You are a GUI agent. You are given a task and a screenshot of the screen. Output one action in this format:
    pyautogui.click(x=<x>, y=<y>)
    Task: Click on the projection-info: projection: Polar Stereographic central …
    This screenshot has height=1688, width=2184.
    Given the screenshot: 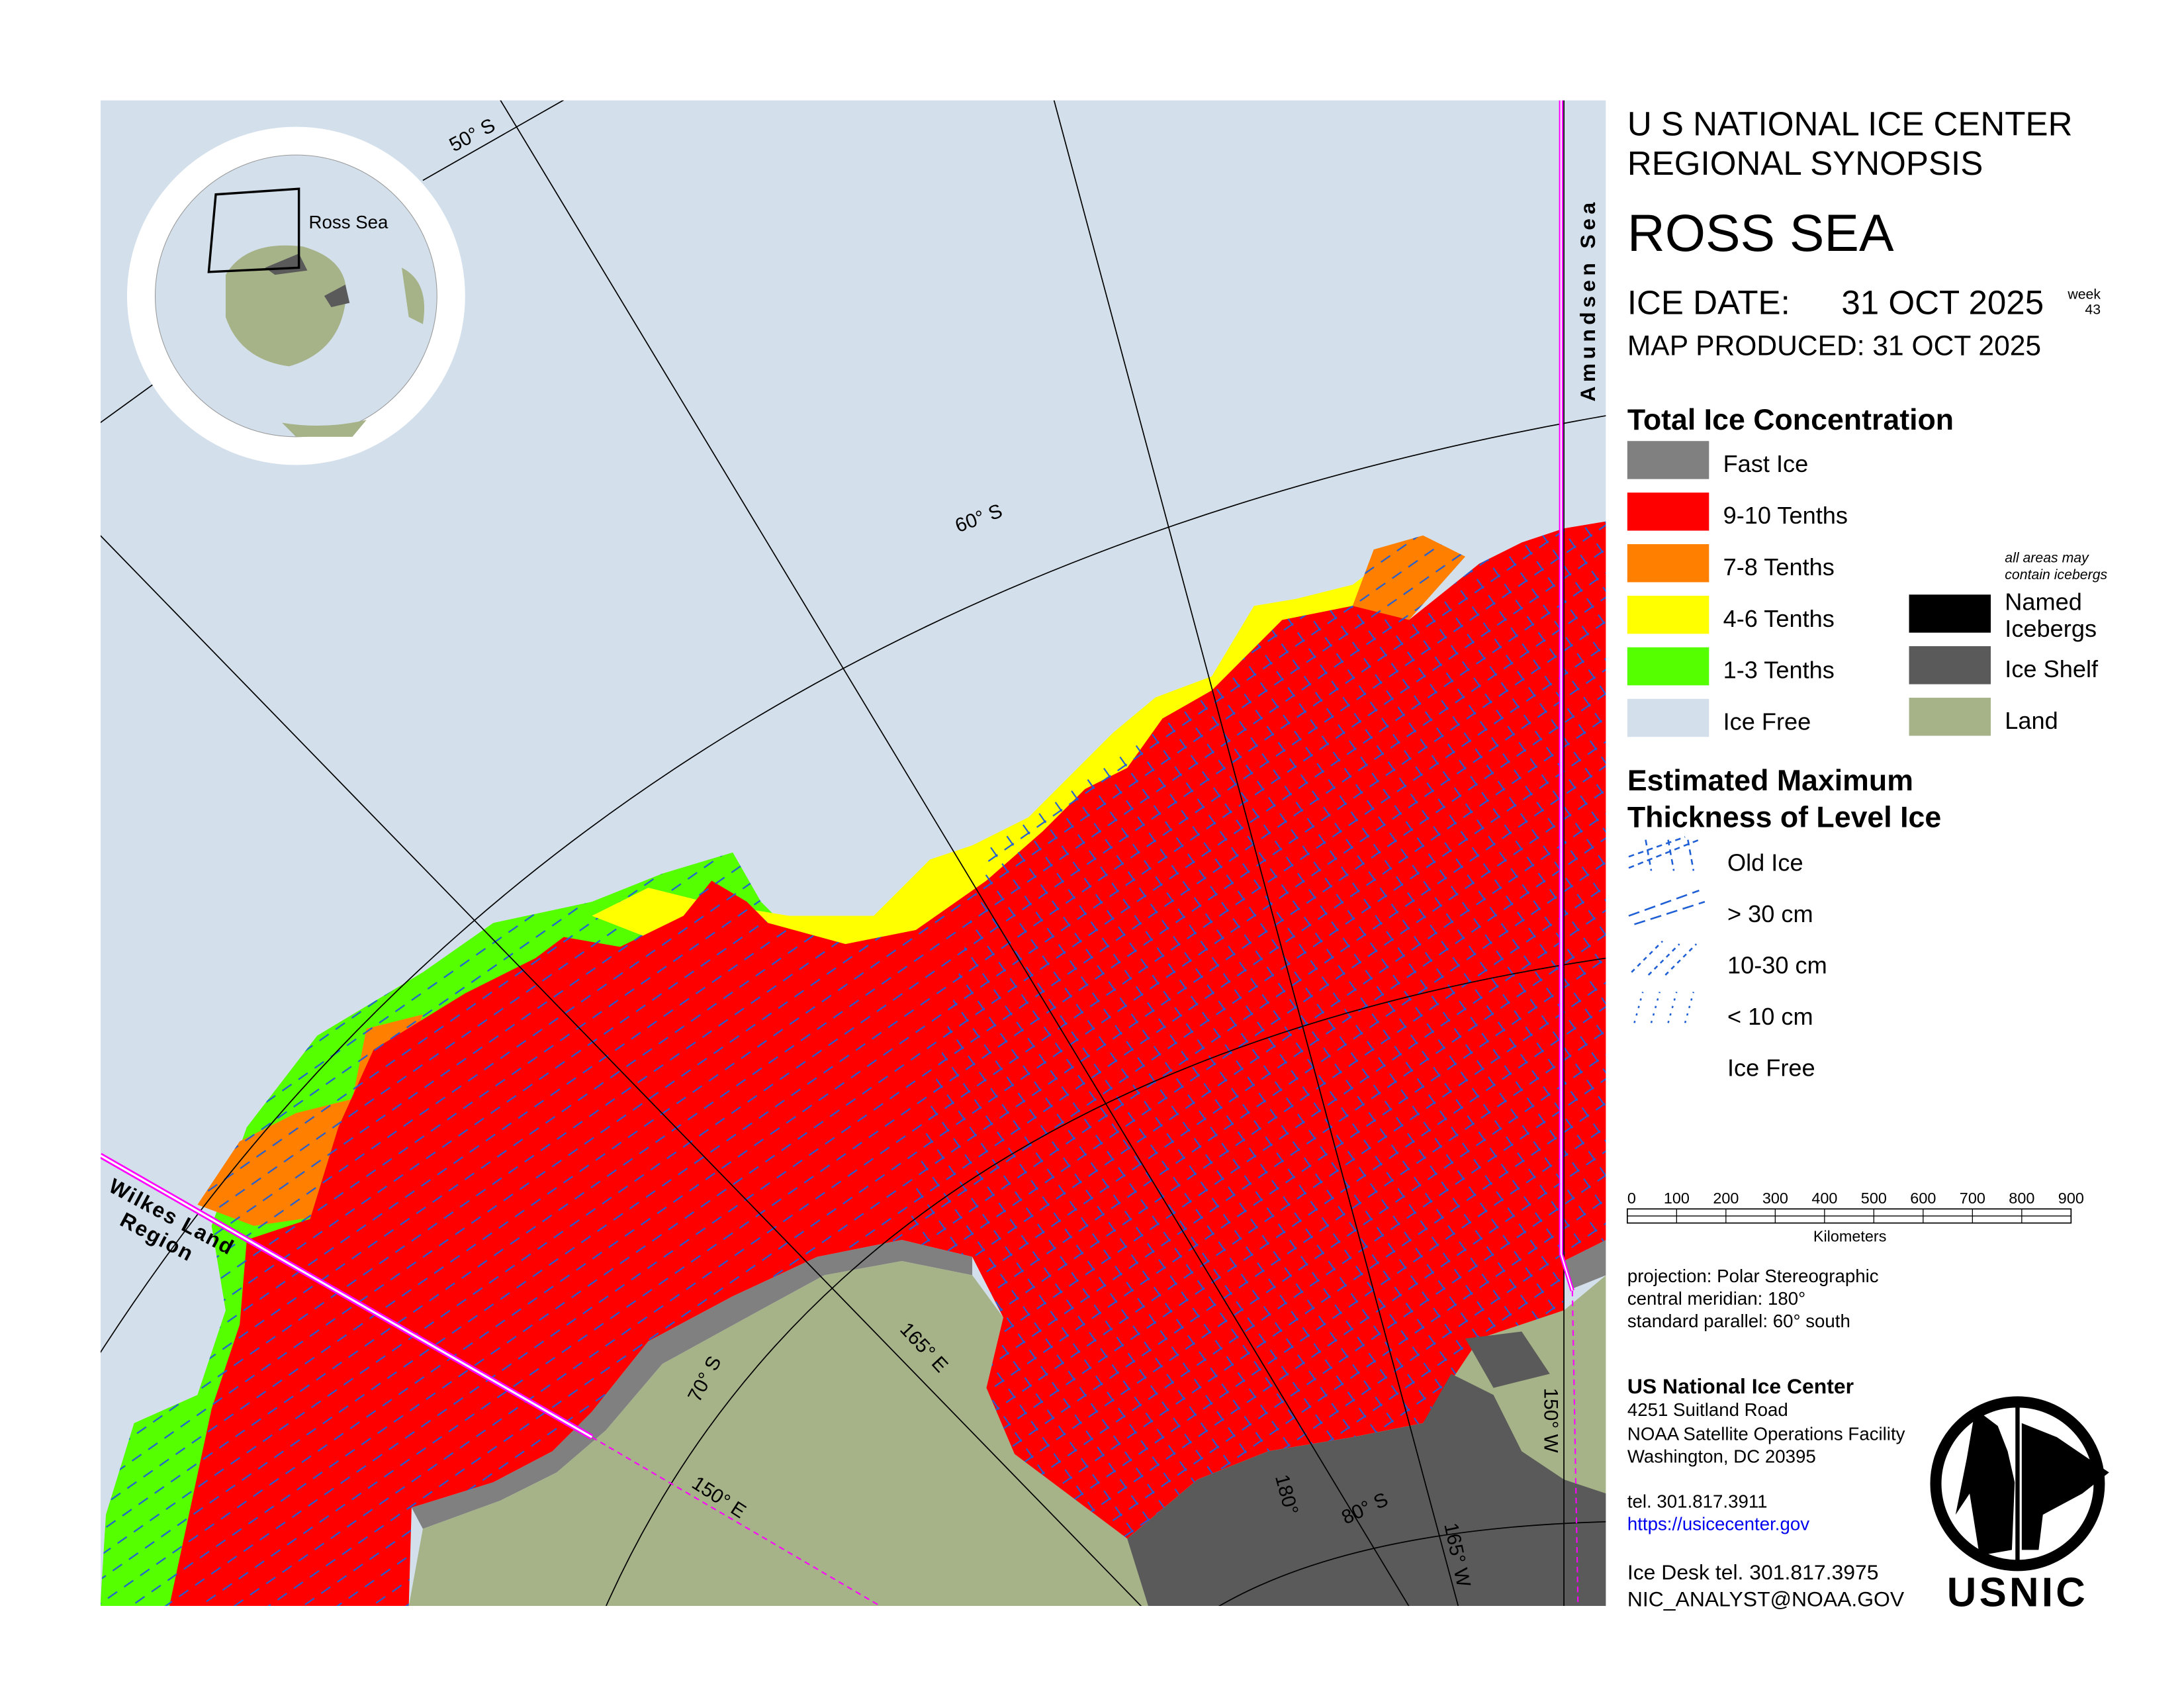 What is the action you would take?
    pyautogui.click(x=1753, y=1298)
    